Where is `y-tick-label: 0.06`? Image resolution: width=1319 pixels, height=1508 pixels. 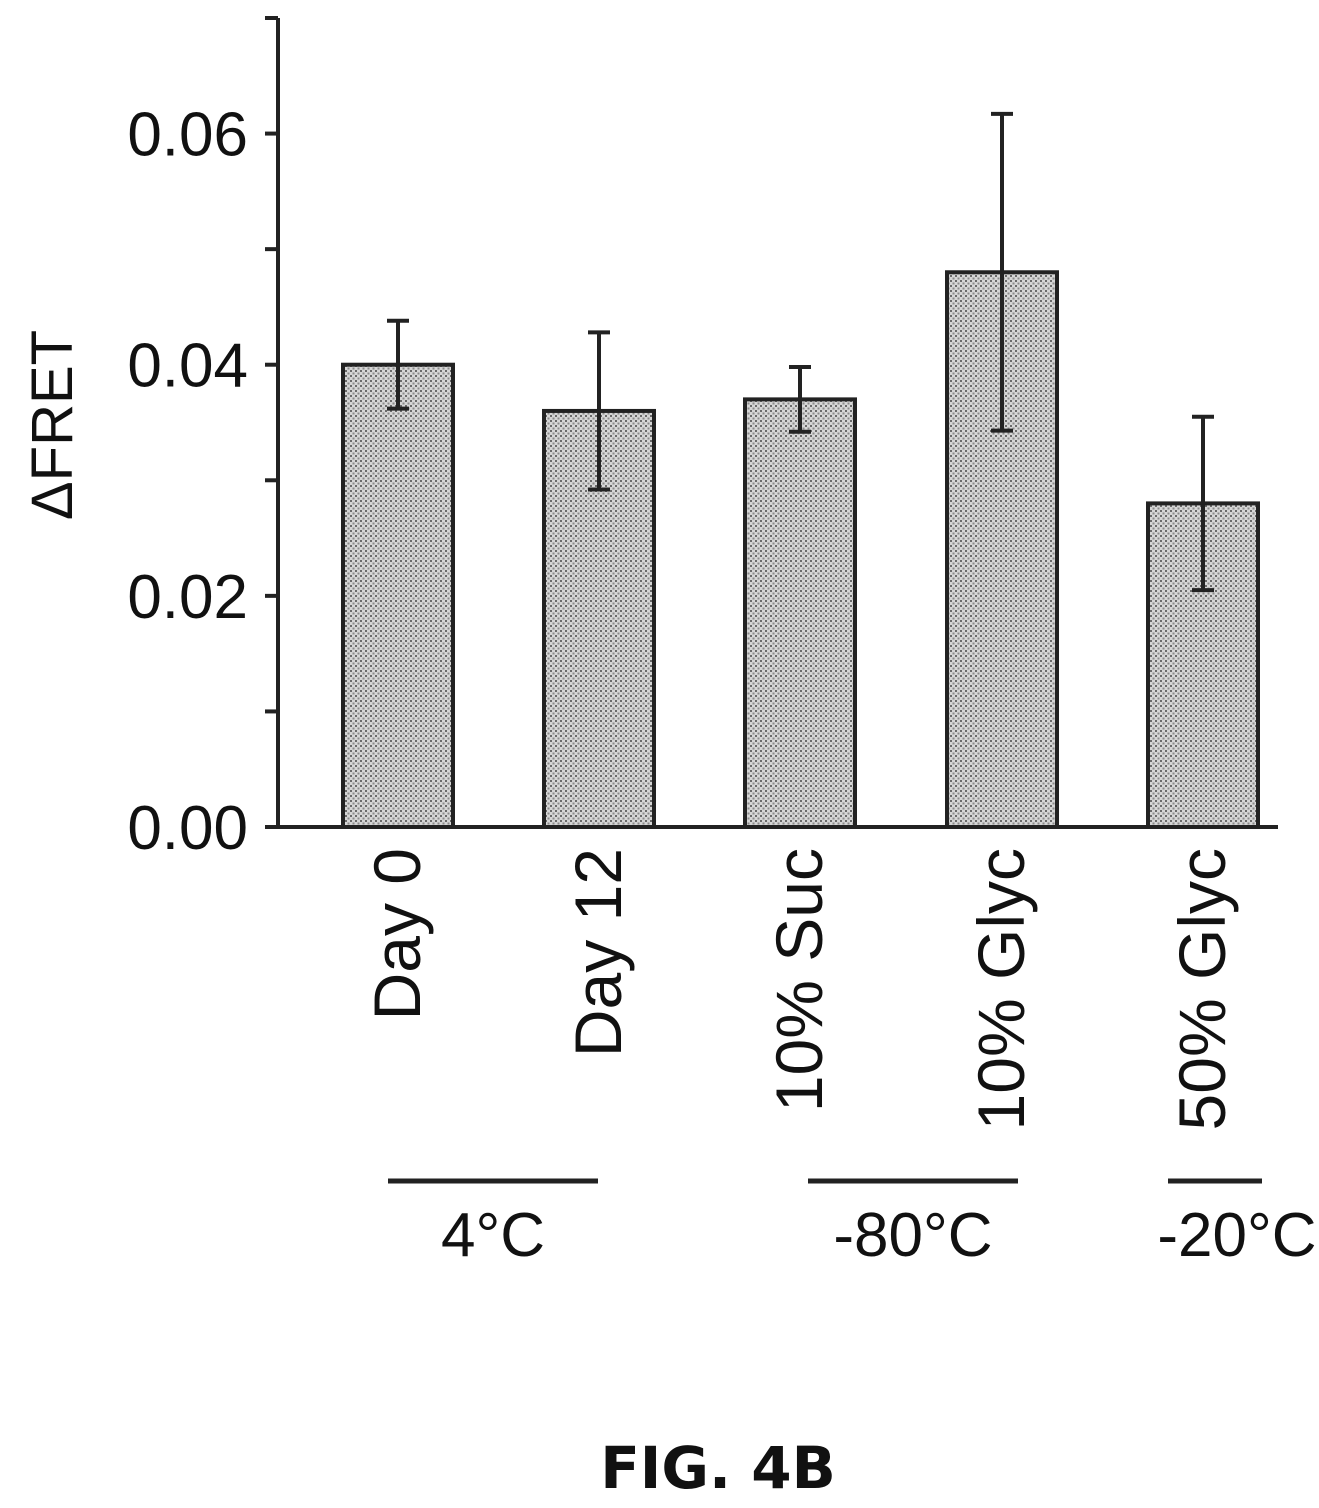 y-tick-label: 0.06 is located at coordinates (187, 135).